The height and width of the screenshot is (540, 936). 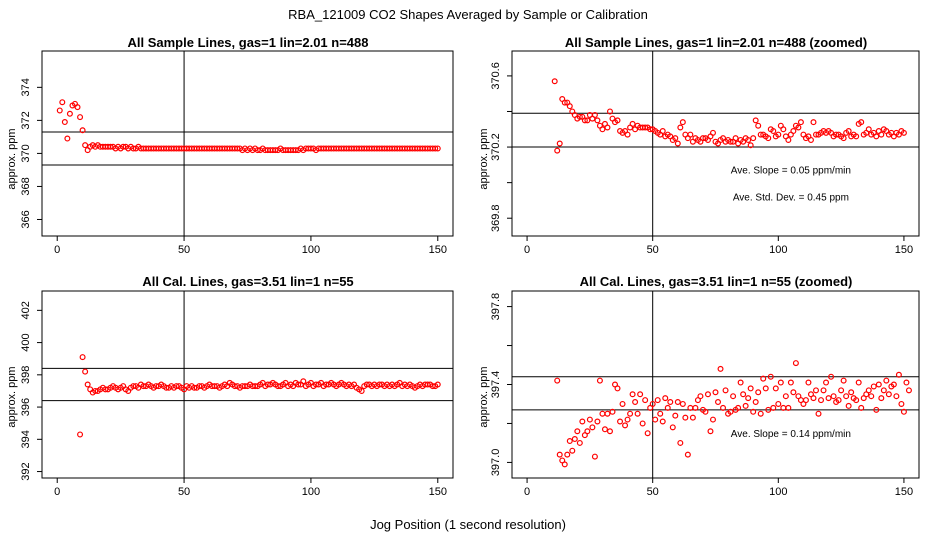 What do you see at coordinates (26, 439) in the screenshot?
I see `y-tick-label: 394` at bounding box center [26, 439].